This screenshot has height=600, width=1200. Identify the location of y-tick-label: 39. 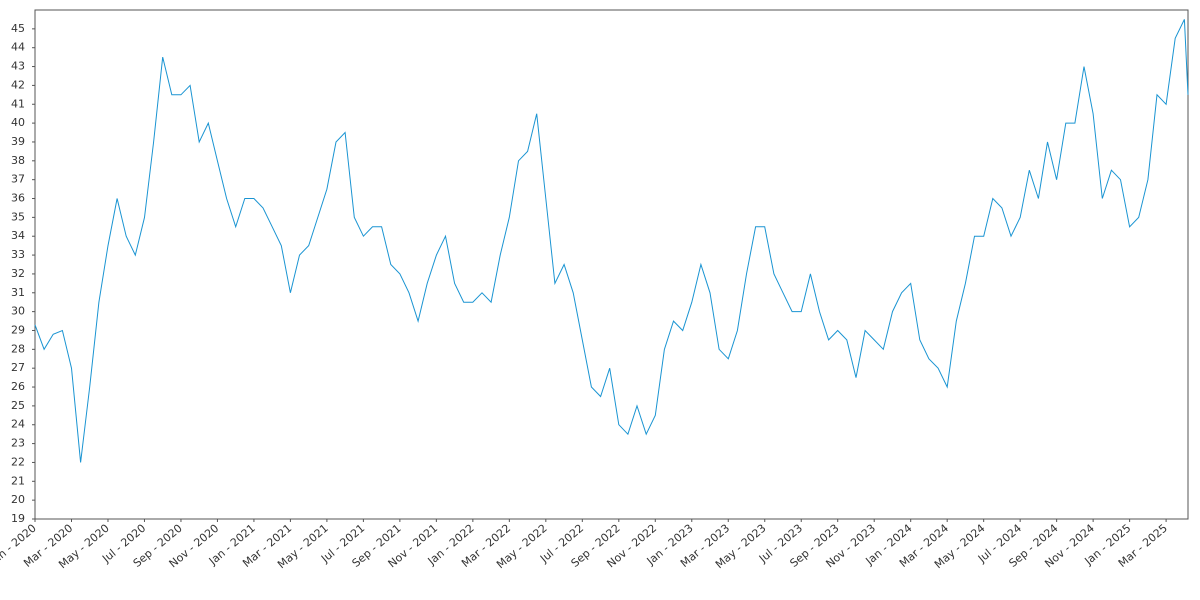
(18, 141).